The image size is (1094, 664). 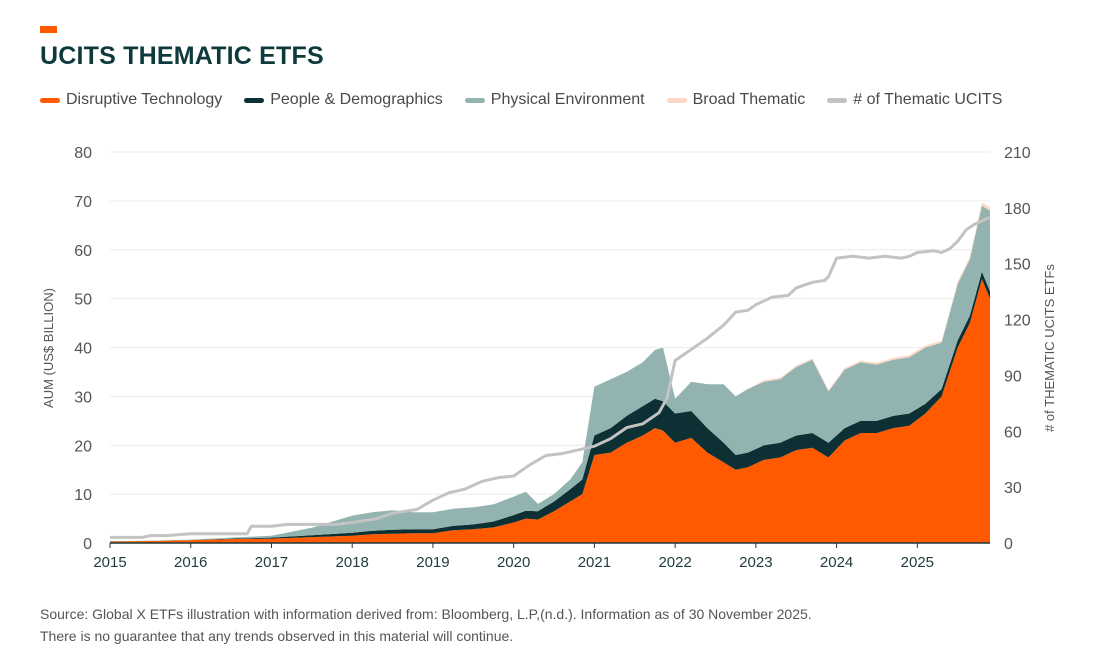 What do you see at coordinates (83, 300) in the screenshot?
I see `y-tick-label: 50` at bounding box center [83, 300].